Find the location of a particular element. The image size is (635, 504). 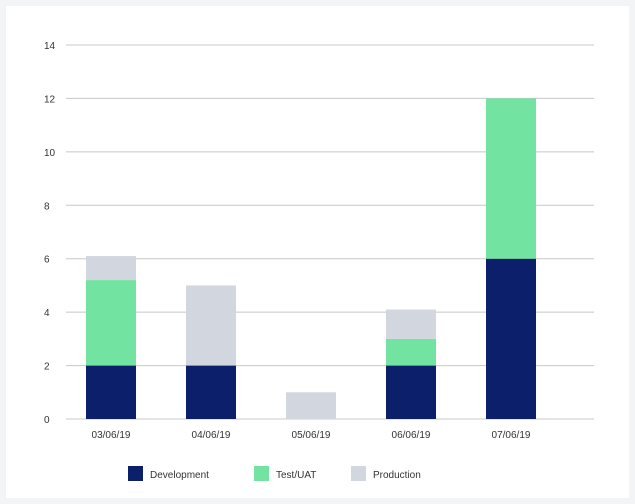

y-tick-label: 10 is located at coordinates (50, 153).